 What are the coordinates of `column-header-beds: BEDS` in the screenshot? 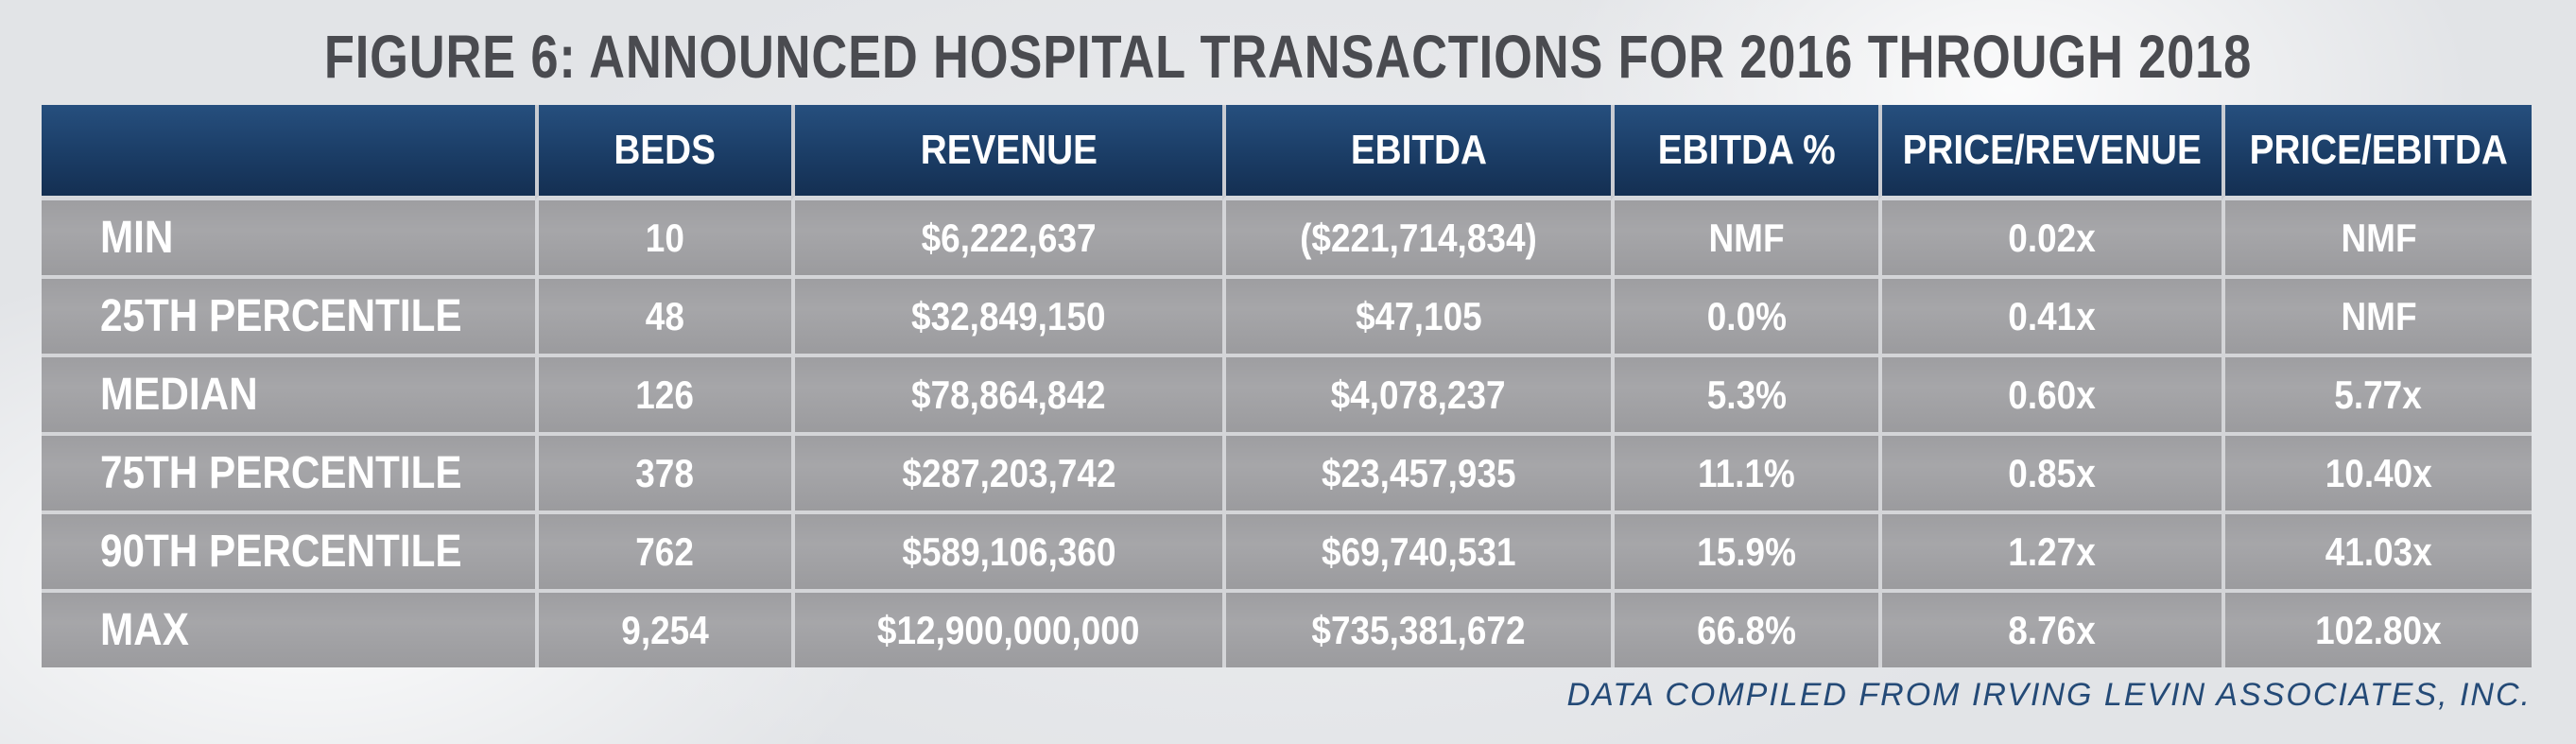 It's located at (663, 152).